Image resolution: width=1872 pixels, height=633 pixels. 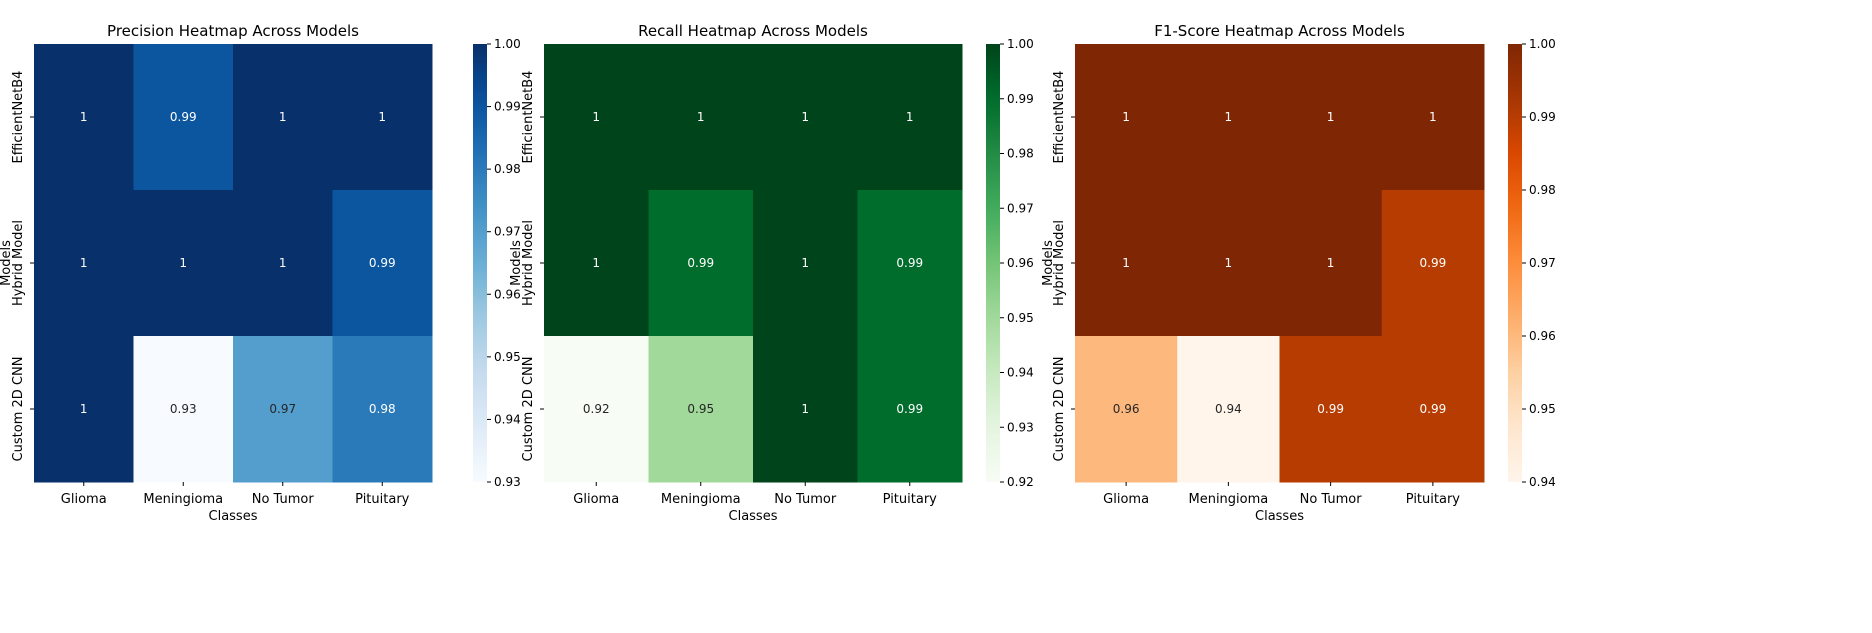 What do you see at coordinates (7, 263) in the screenshot?
I see `chart-1-y-axis-label: Models` at bounding box center [7, 263].